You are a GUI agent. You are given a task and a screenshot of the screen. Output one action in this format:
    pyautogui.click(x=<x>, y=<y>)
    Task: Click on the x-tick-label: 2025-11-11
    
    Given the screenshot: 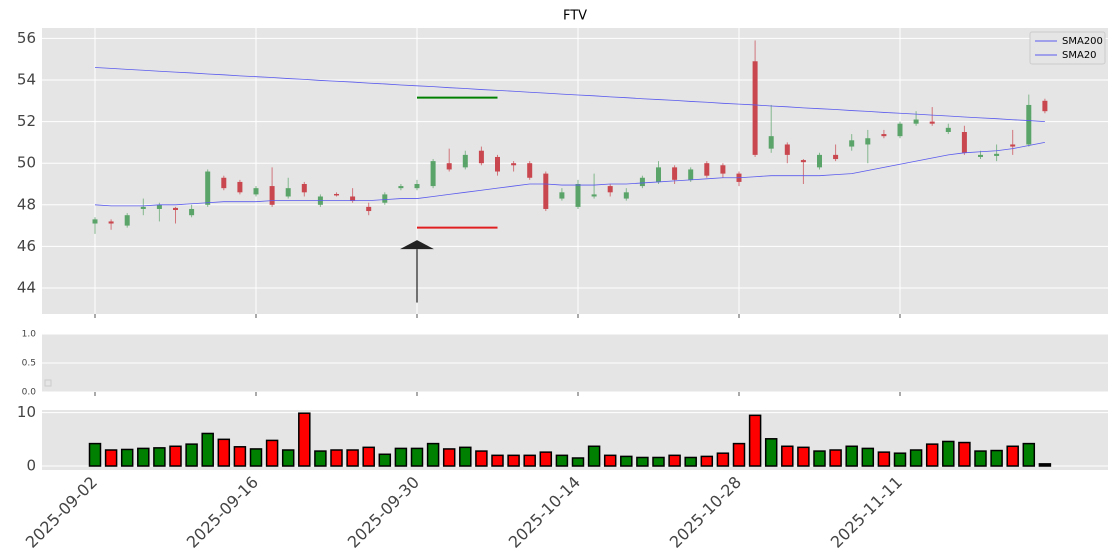 What is the action you would take?
    pyautogui.click(x=866, y=512)
    